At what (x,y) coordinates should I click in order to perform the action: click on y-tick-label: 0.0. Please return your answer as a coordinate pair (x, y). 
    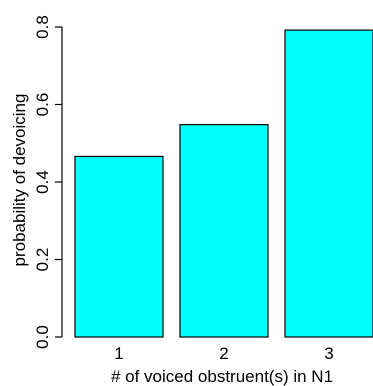
    Looking at the image, I should click on (42, 337).